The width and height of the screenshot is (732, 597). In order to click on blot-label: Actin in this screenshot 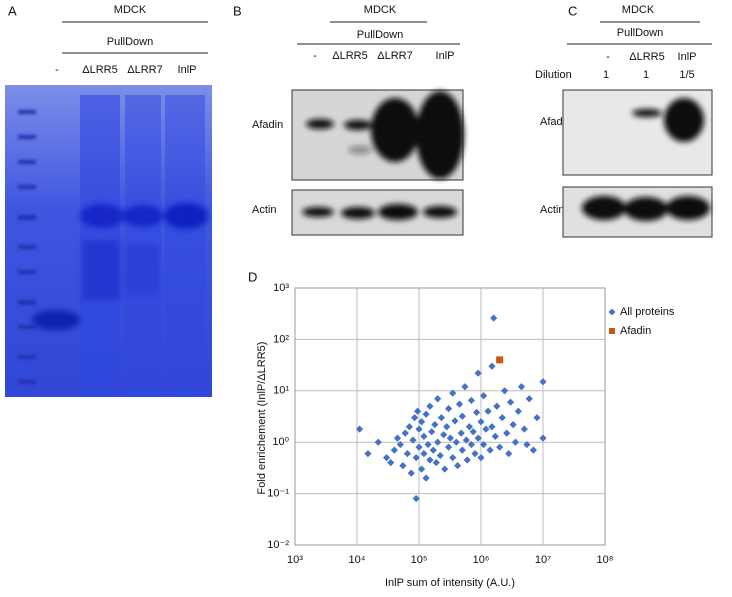, I will do `click(264, 210)`.